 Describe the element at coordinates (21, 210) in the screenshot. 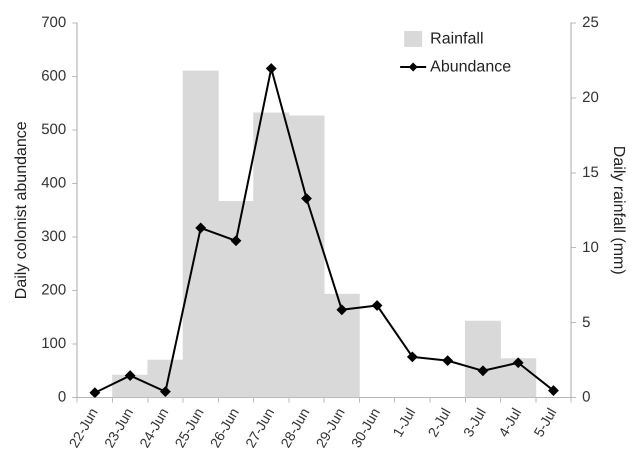

I see `y-axis-title: Daily colonist abundance` at that location.